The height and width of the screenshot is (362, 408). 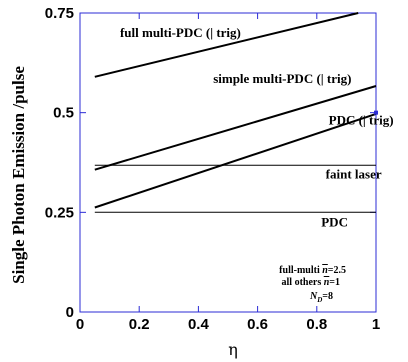 What do you see at coordinates (312, 270) in the screenshot?
I see `note-line-1: full-multi n=2.5` at bounding box center [312, 270].